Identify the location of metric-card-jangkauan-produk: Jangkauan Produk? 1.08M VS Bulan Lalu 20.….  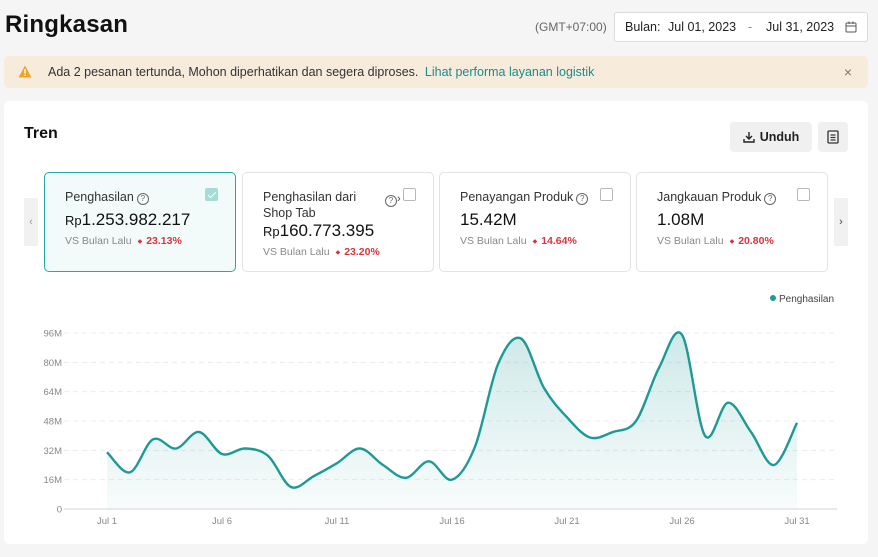
(732, 222).